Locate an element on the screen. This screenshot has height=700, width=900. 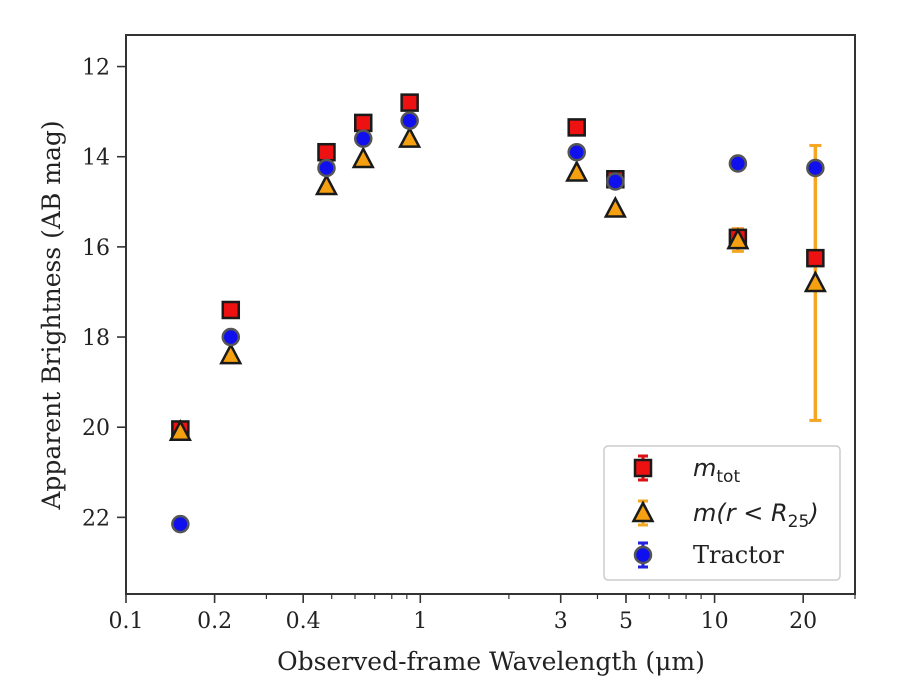
x-axis-label: Observed-frame Wavelength (μm) is located at coordinates (491, 661).